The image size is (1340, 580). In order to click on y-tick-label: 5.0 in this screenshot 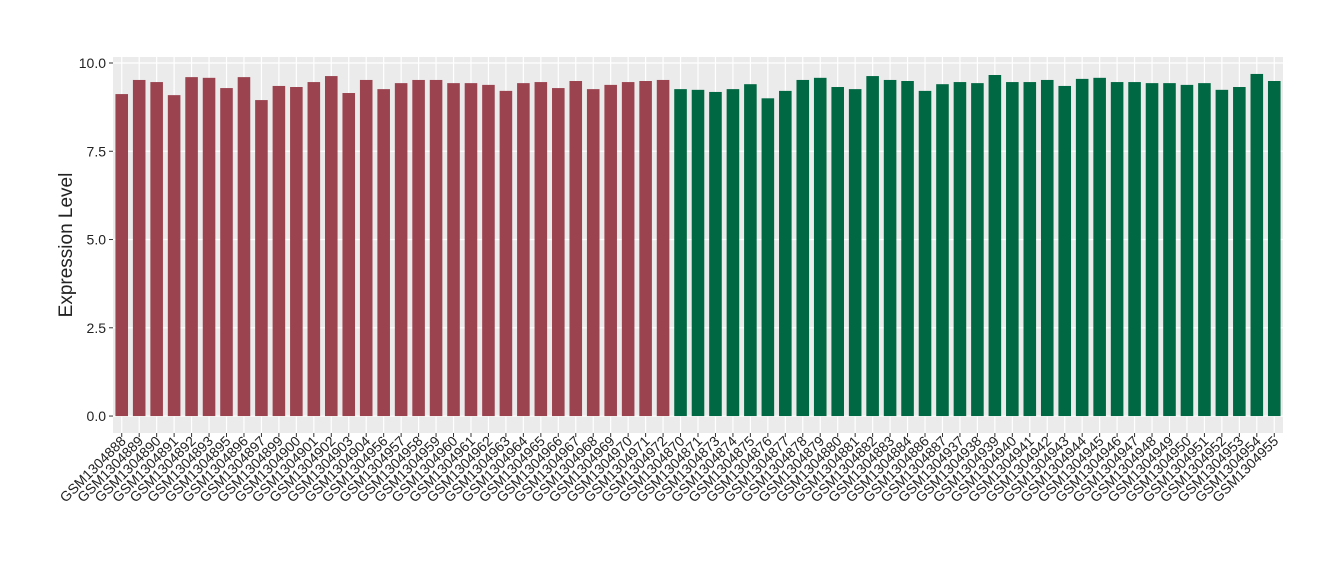, I will do `click(97, 240)`.